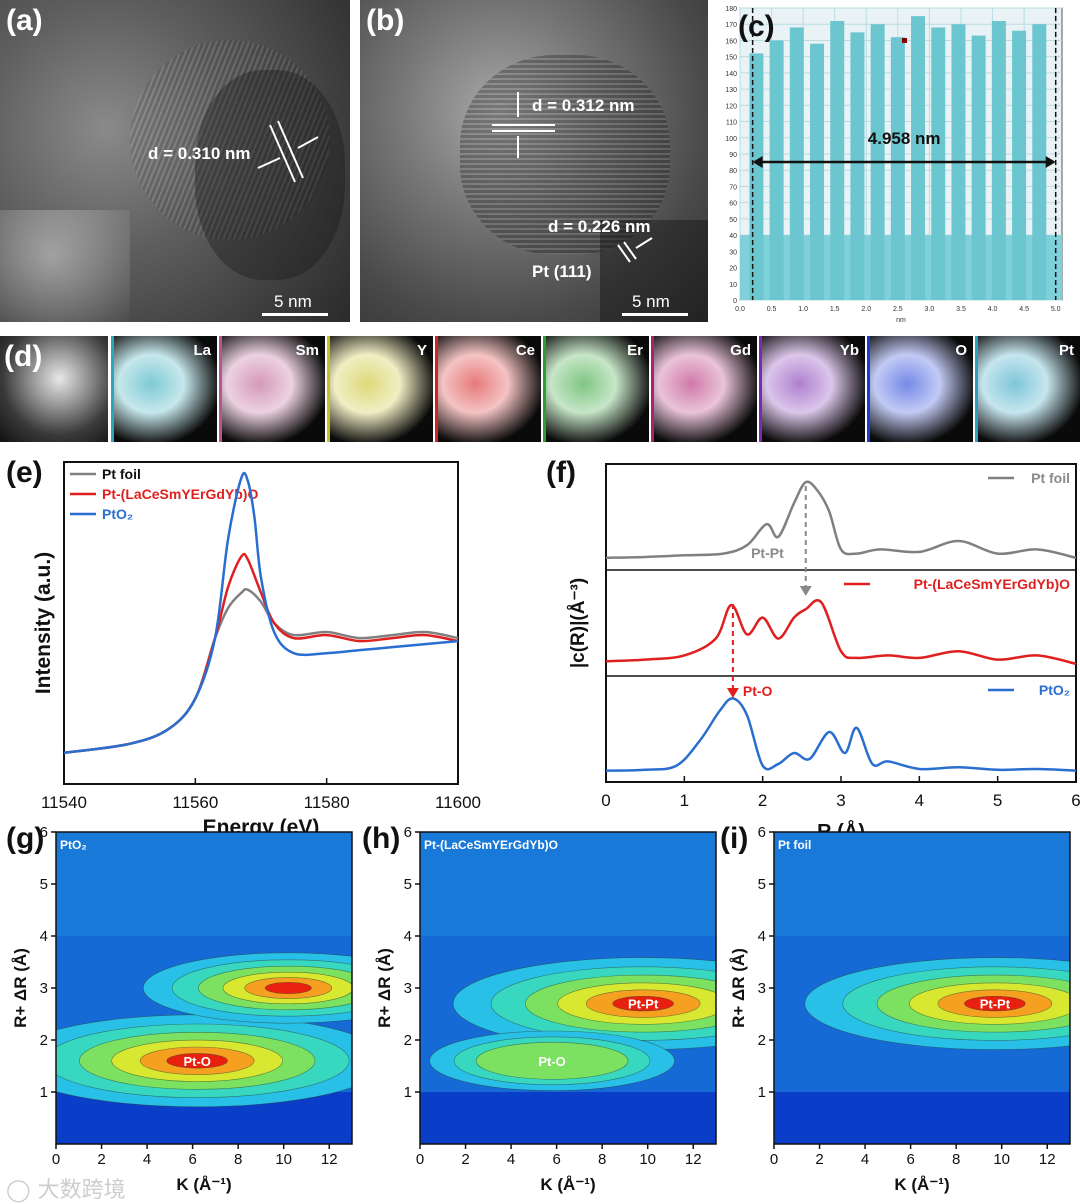 Image resolution: width=1080 pixels, height=1204 pixels. Describe the element at coordinates (733, 171) in the screenshot. I see `y-tick-label: 80` at that location.